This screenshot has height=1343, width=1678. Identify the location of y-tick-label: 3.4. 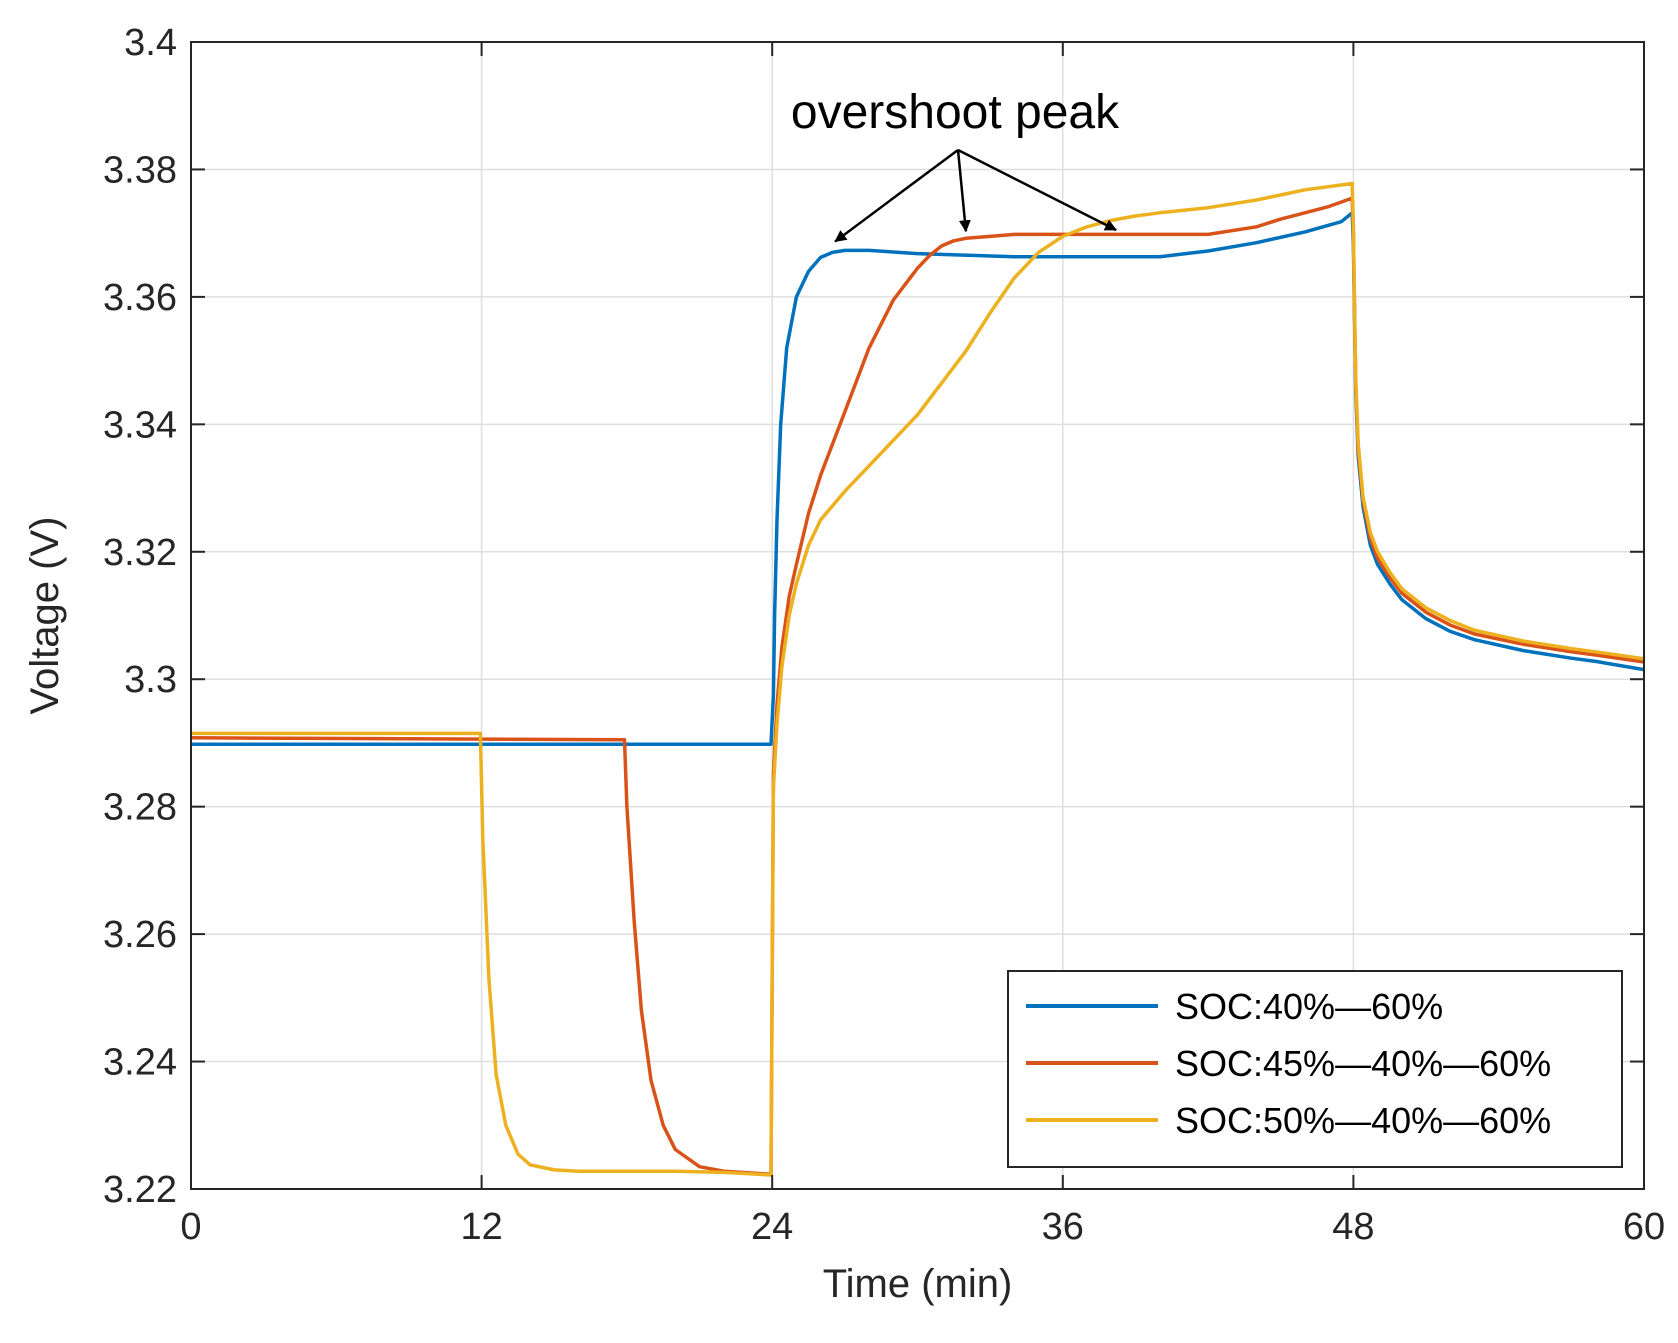
(150, 43).